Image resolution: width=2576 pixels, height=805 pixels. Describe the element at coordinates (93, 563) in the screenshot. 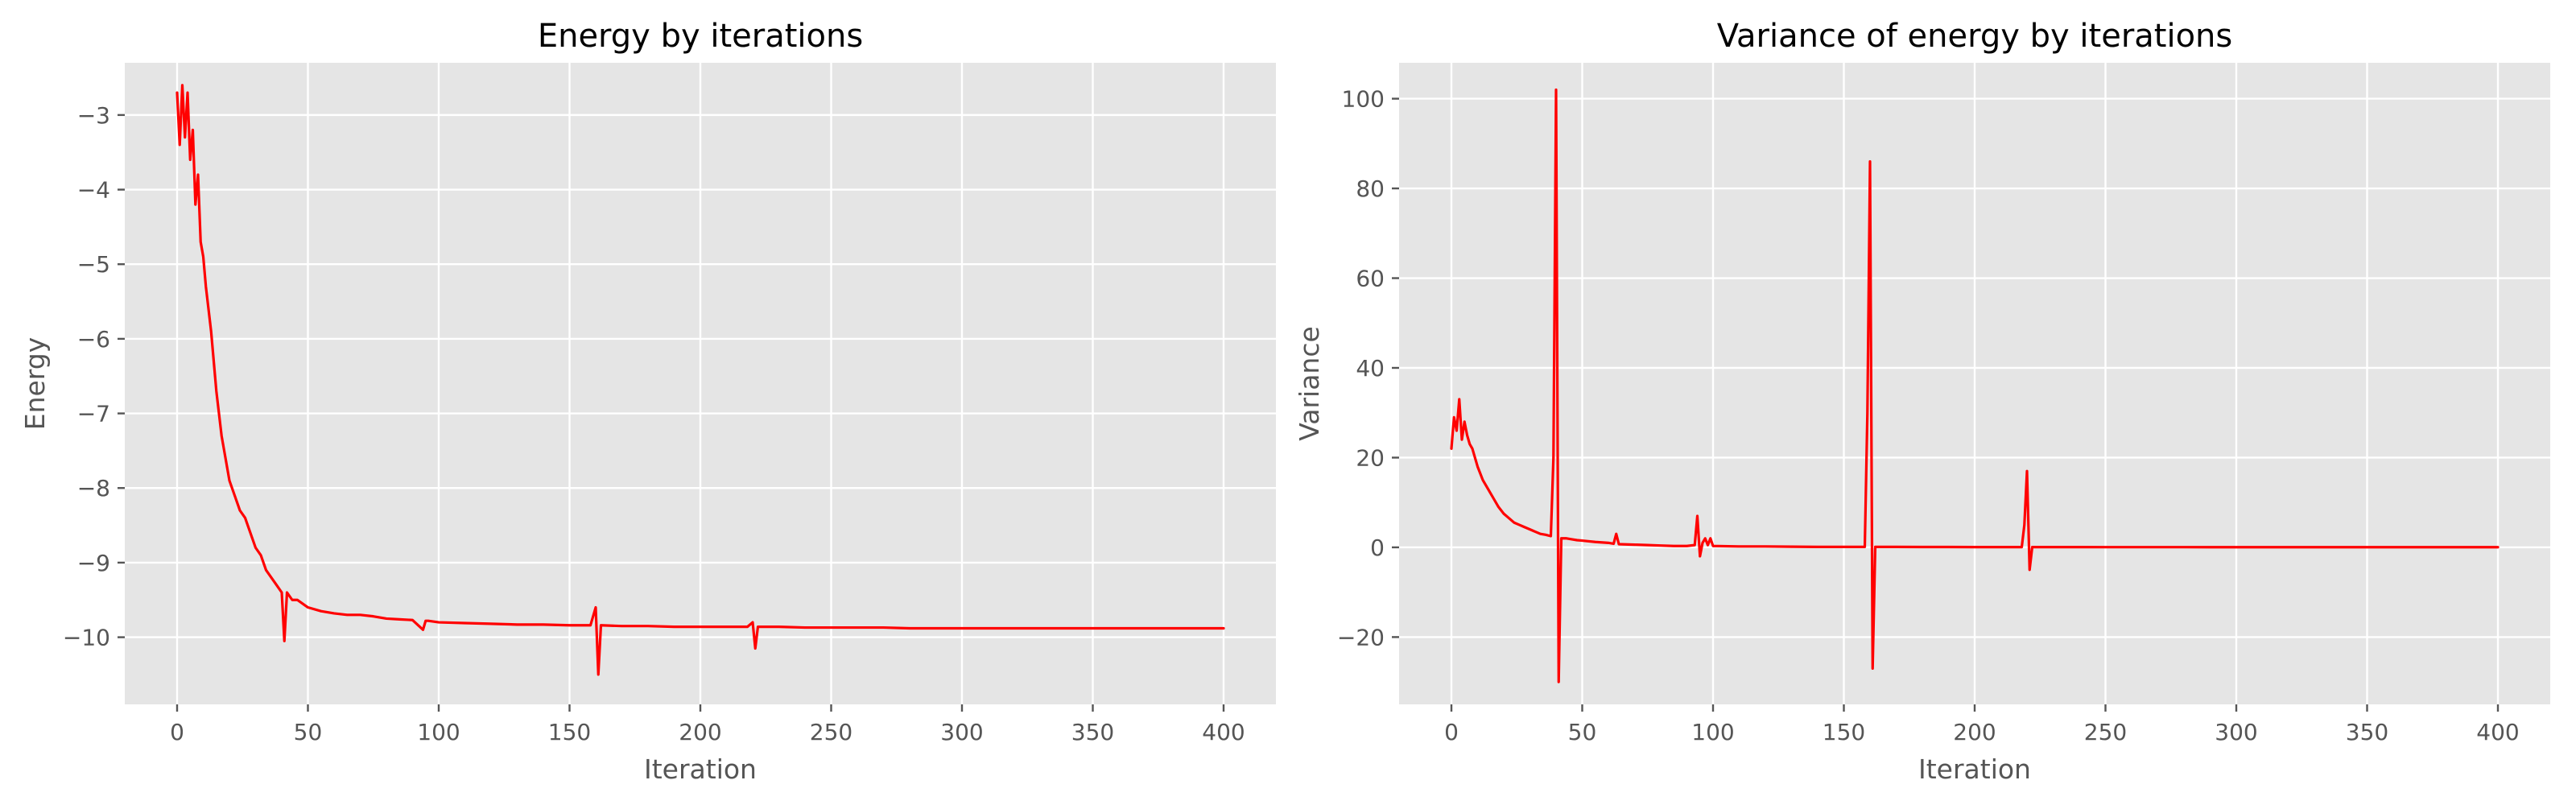

I see `y-tick-label: −9` at that location.